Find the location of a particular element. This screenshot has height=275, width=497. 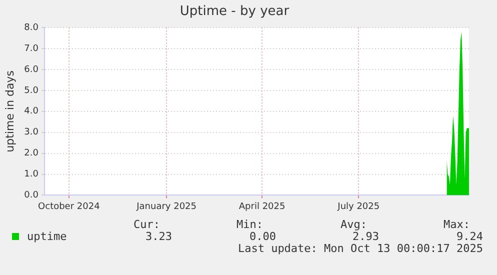

text: Max: is located at coordinates (456, 224).